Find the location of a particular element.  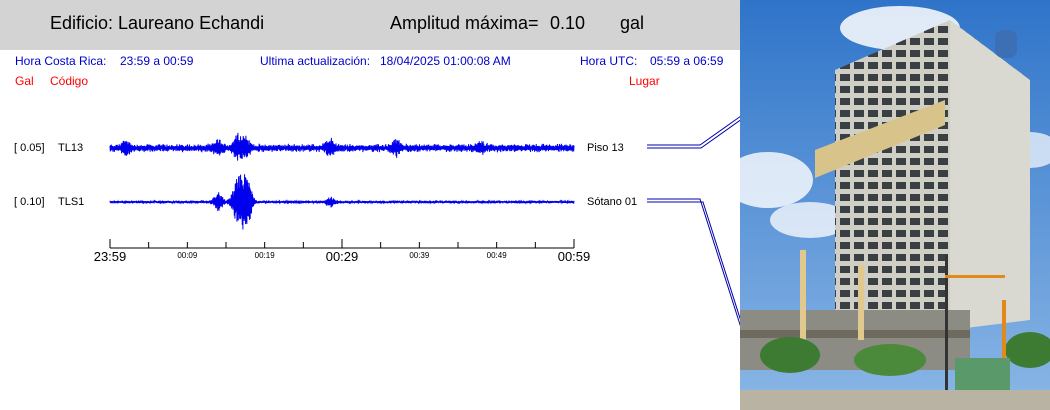

trace-2-scale: [ 0.10] is located at coordinates (29, 202).